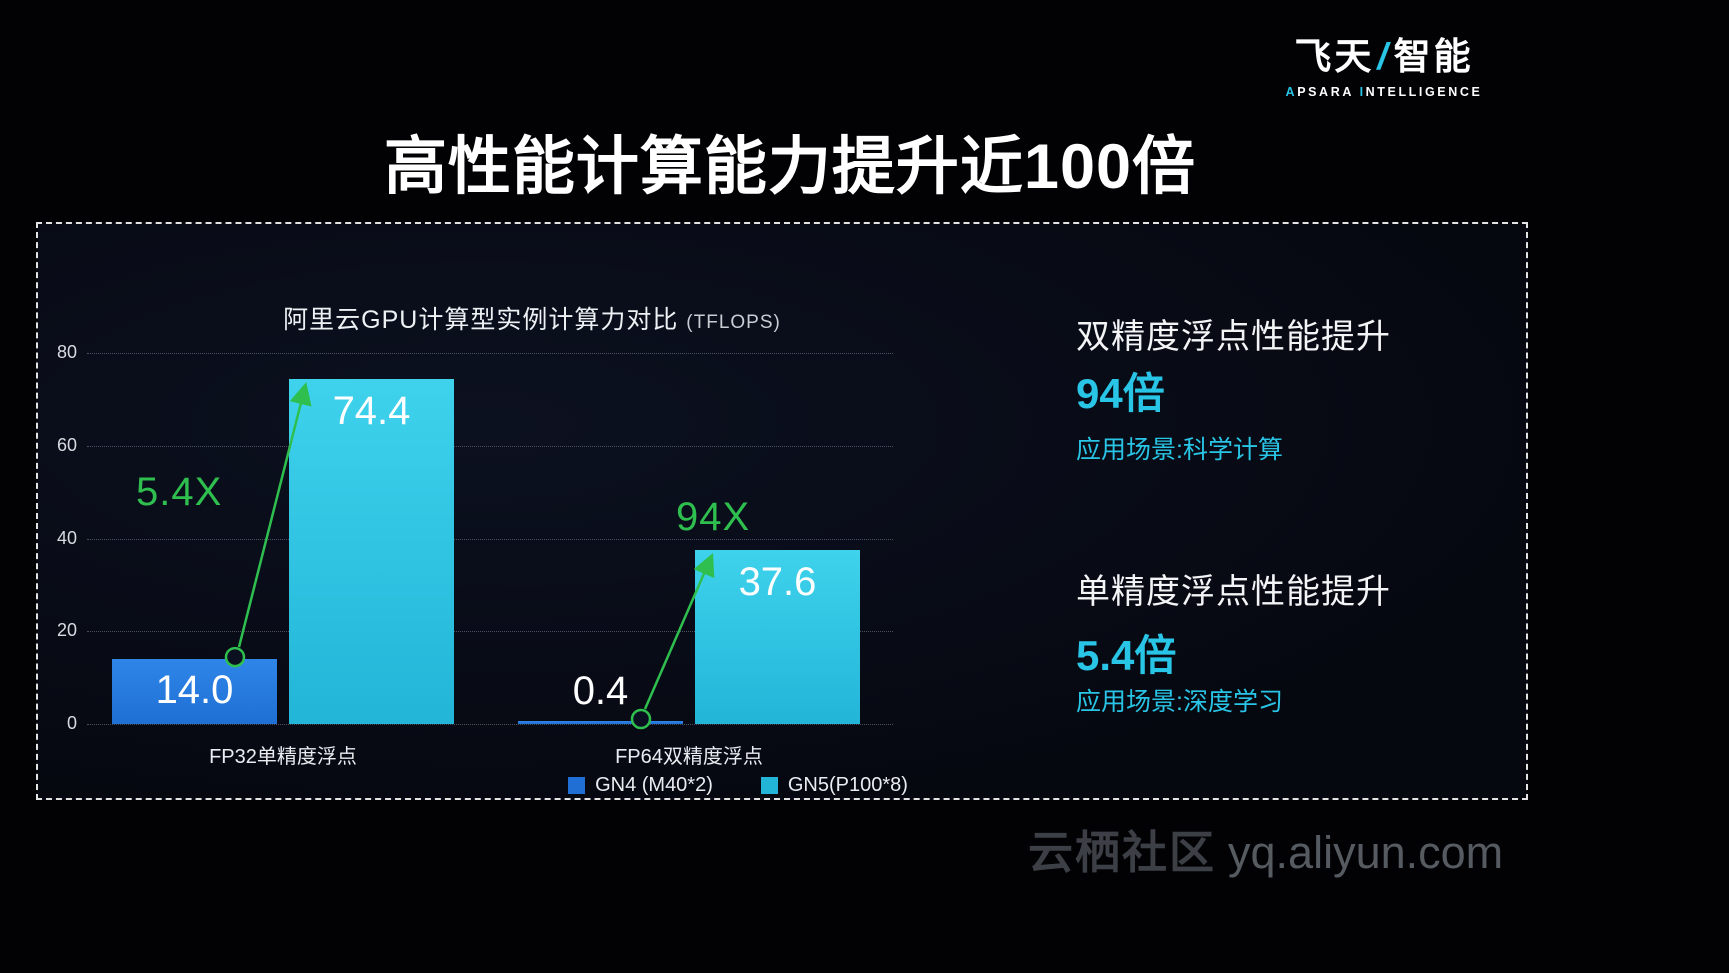 This screenshot has width=1729, height=973. I want to click on legend-item-1: GN4 (M40*2), so click(640, 785).